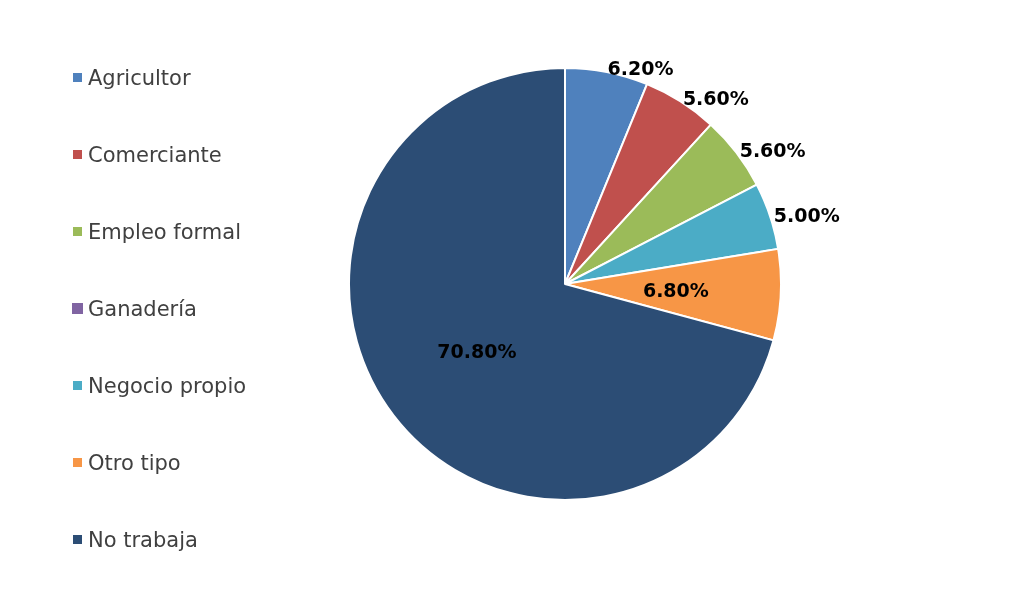 The height and width of the screenshot is (592, 1016). What do you see at coordinates (142, 308) in the screenshot?
I see `legend-label: Ganadería` at bounding box center [142, 308].